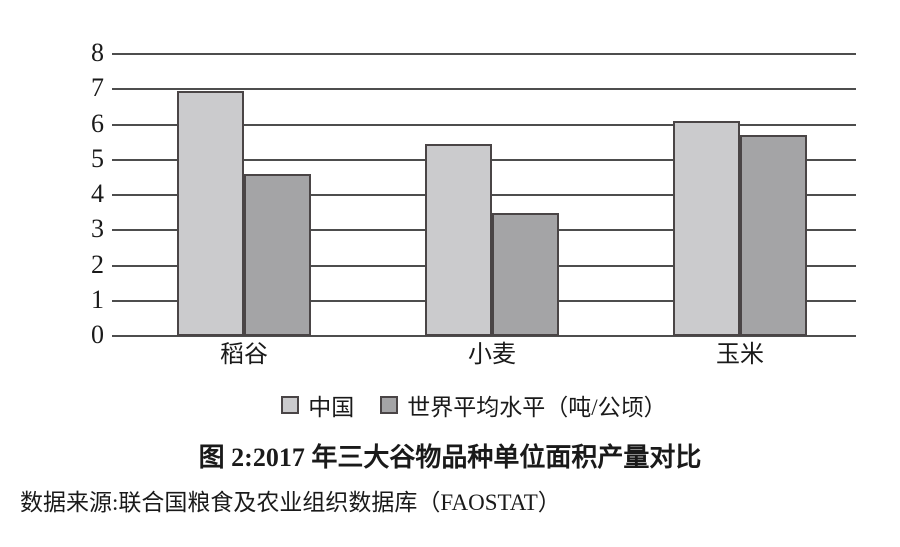 The height and width of the screenshot is (547, 900). I want to click on legend-label: 中国, so click(331, 407).